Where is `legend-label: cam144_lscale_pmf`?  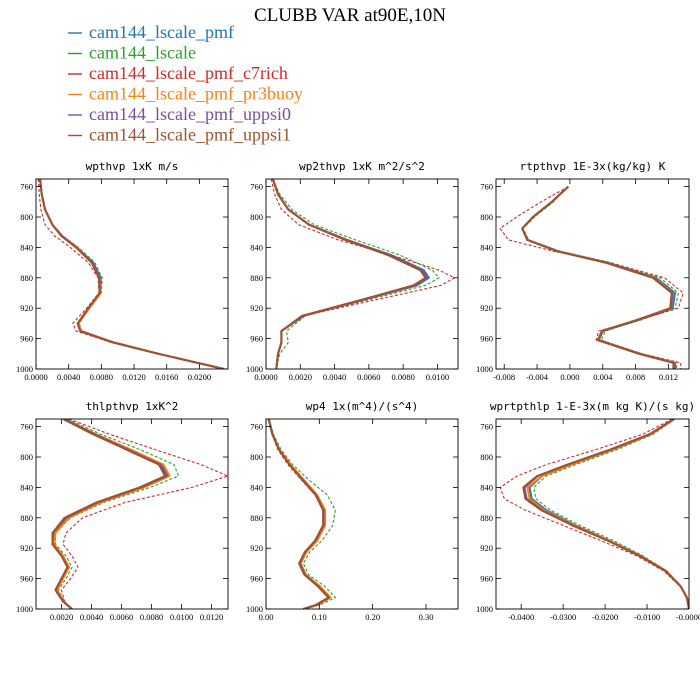 legend-label: cam144_lscale_pmf is located at coordinates (161, 32).